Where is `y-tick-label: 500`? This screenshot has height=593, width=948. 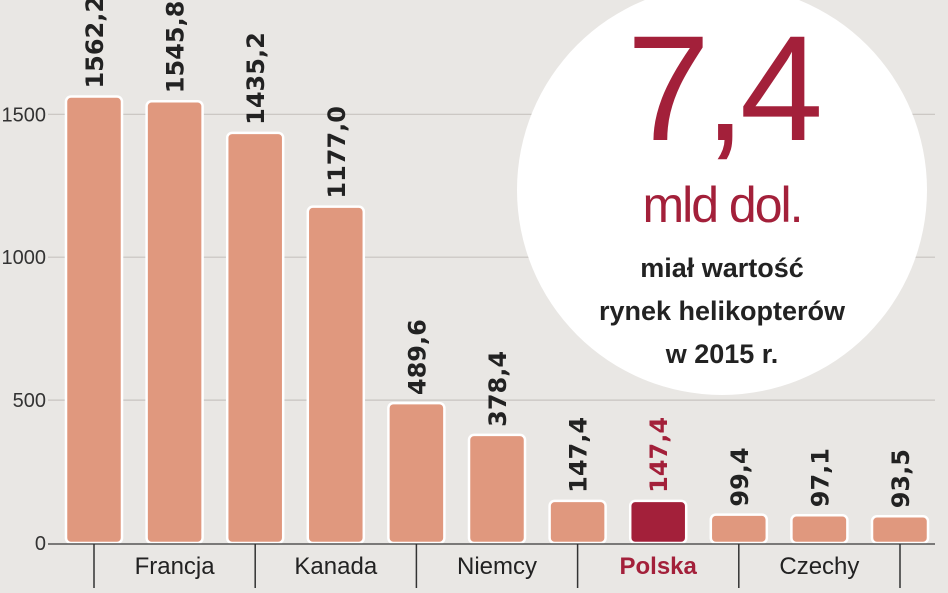
y-tick-label: 500 is located at coordinates (29, 401).